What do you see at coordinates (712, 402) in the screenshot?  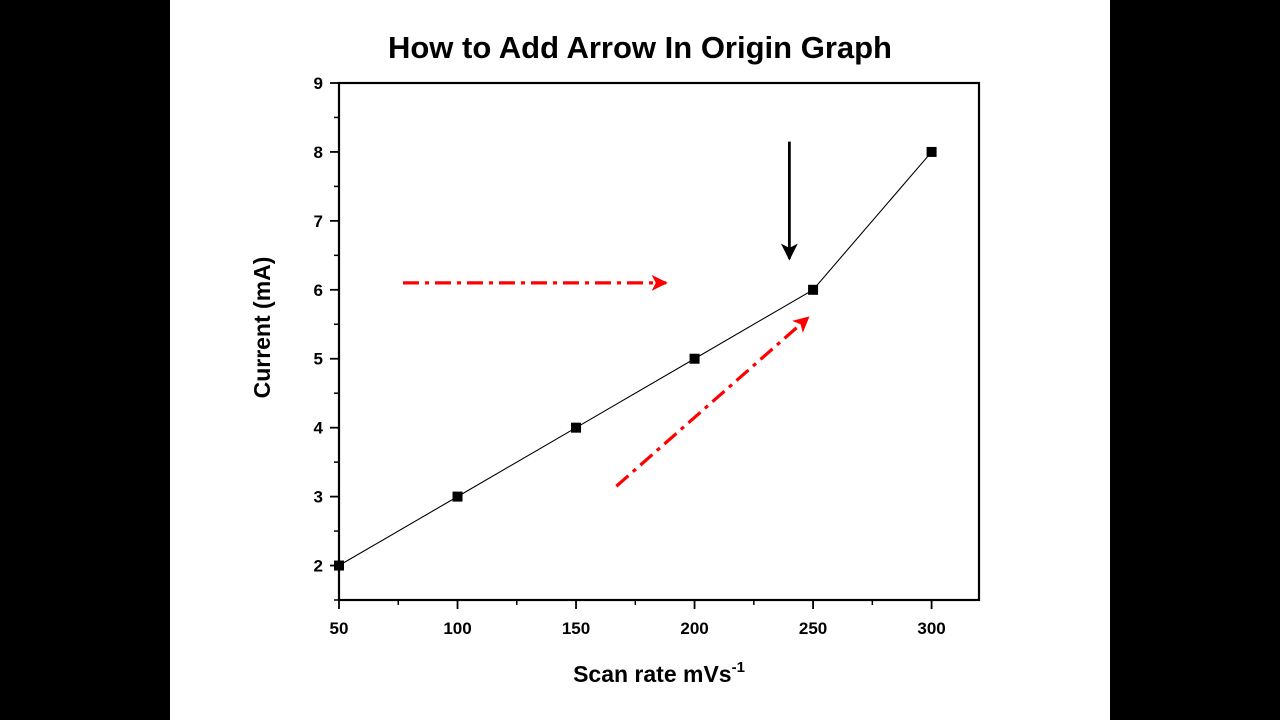 I see `red-dashdot-arrow` at bounding box center [712, 402].